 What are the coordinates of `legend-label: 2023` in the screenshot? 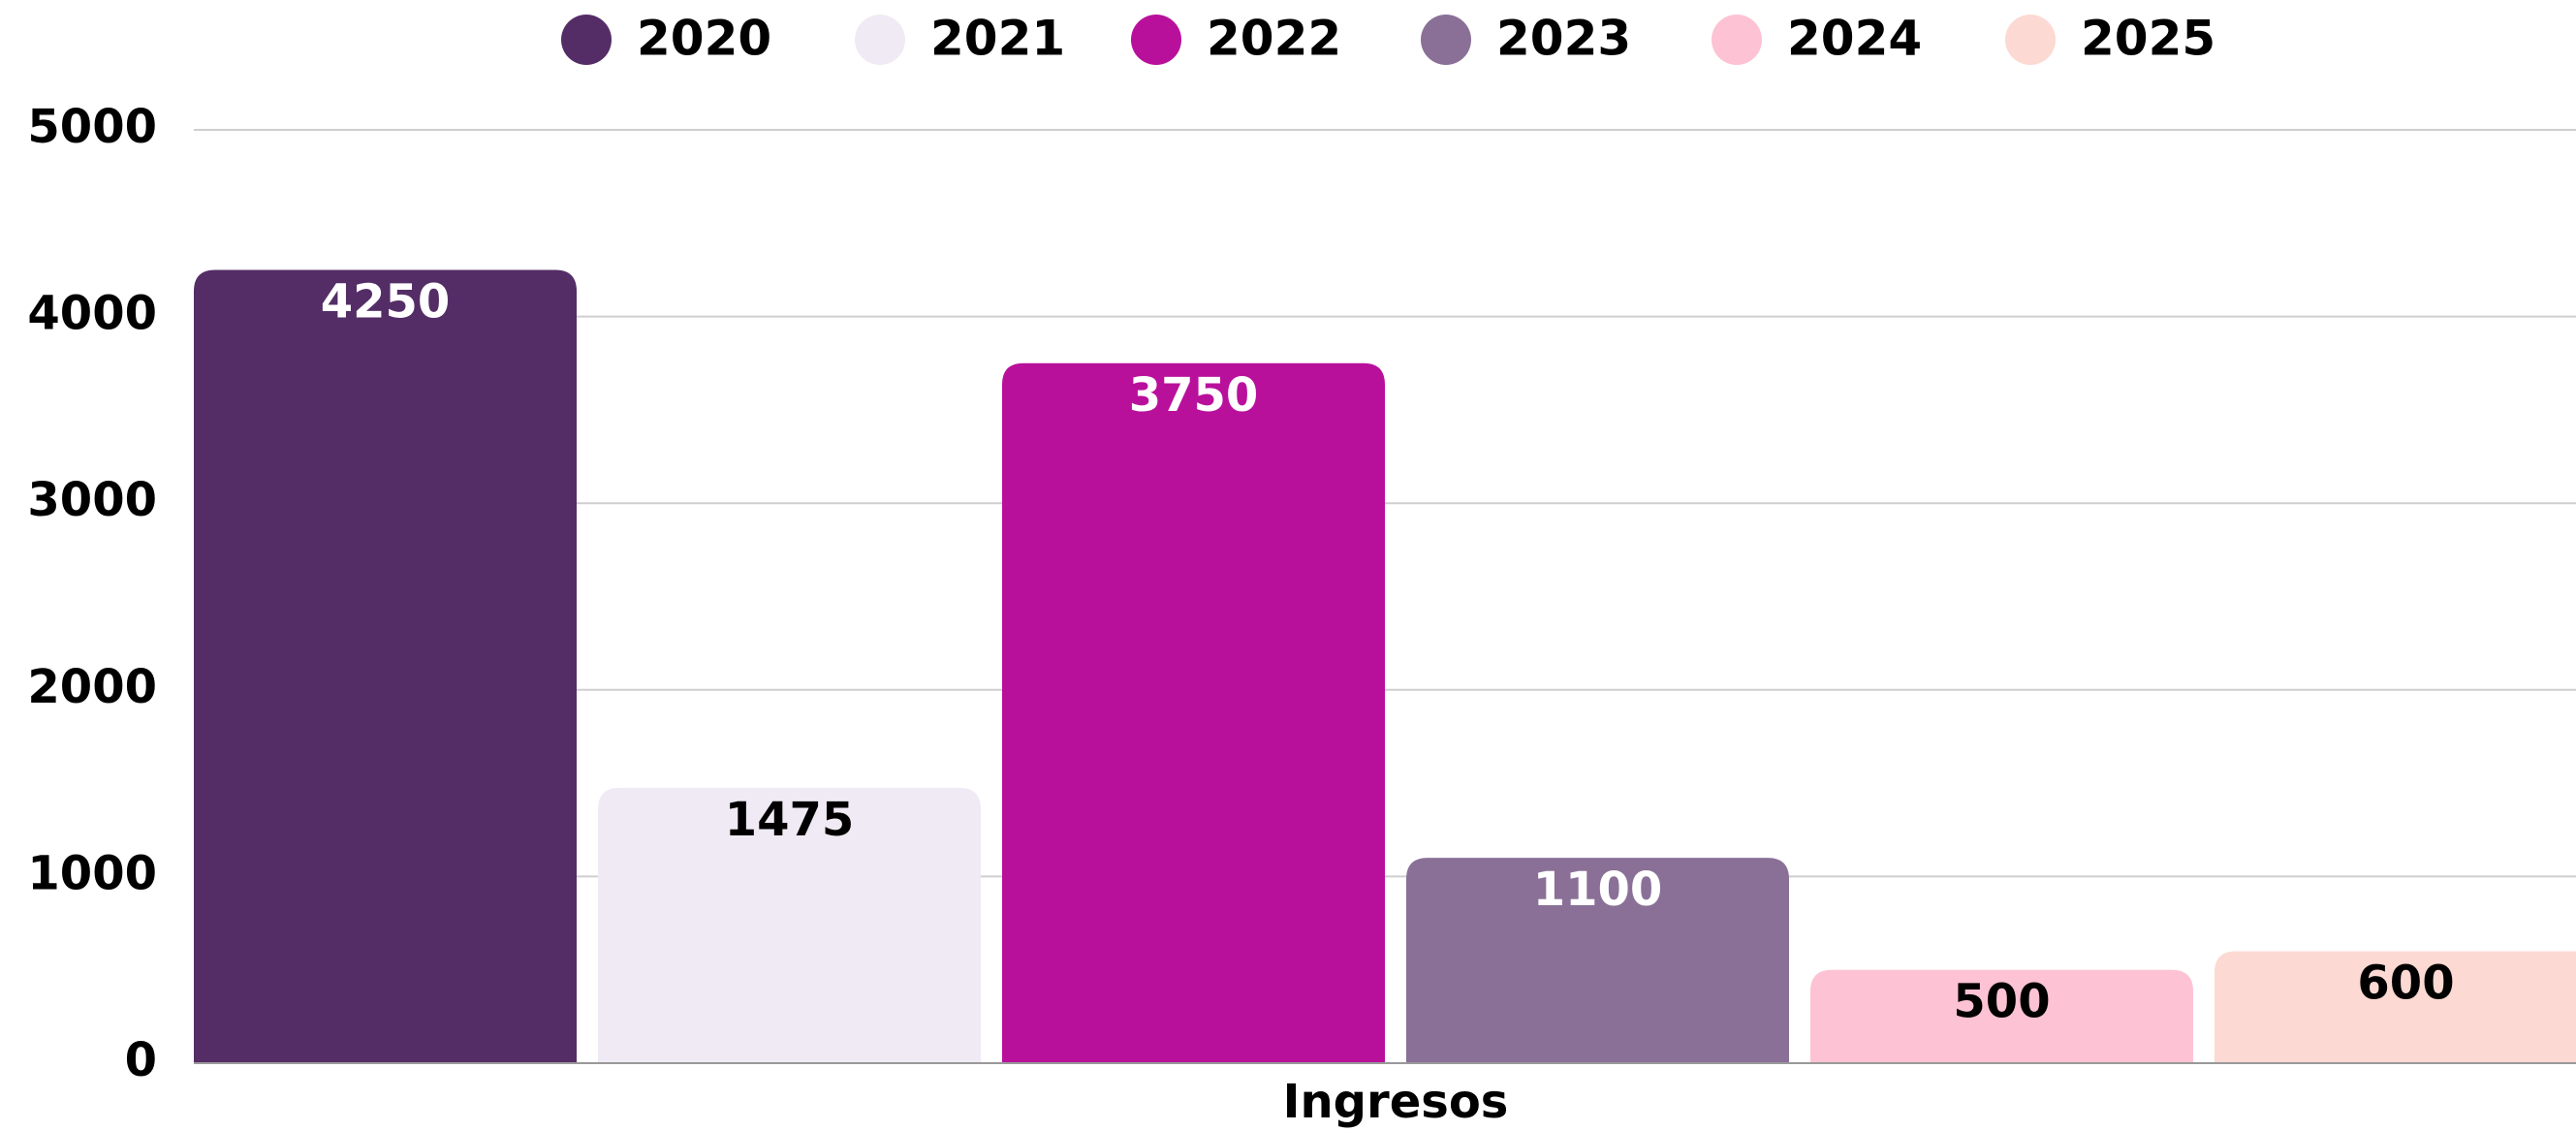 It's located at (1563, 39).